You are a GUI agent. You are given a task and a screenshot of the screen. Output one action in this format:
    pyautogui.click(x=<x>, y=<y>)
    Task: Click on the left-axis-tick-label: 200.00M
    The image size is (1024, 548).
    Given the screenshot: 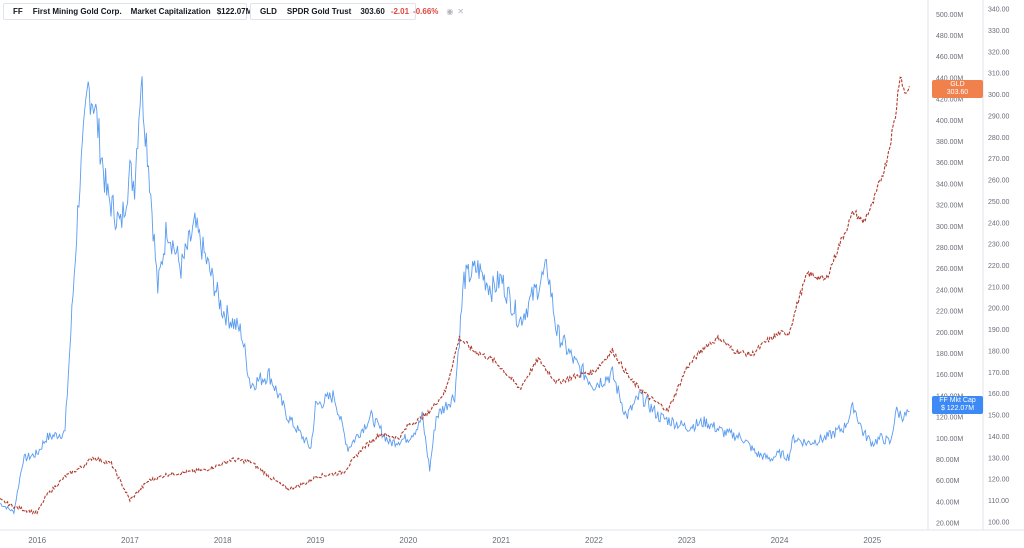 What is the action you would take?
    pyautogui.click(x=949, y=333)
    